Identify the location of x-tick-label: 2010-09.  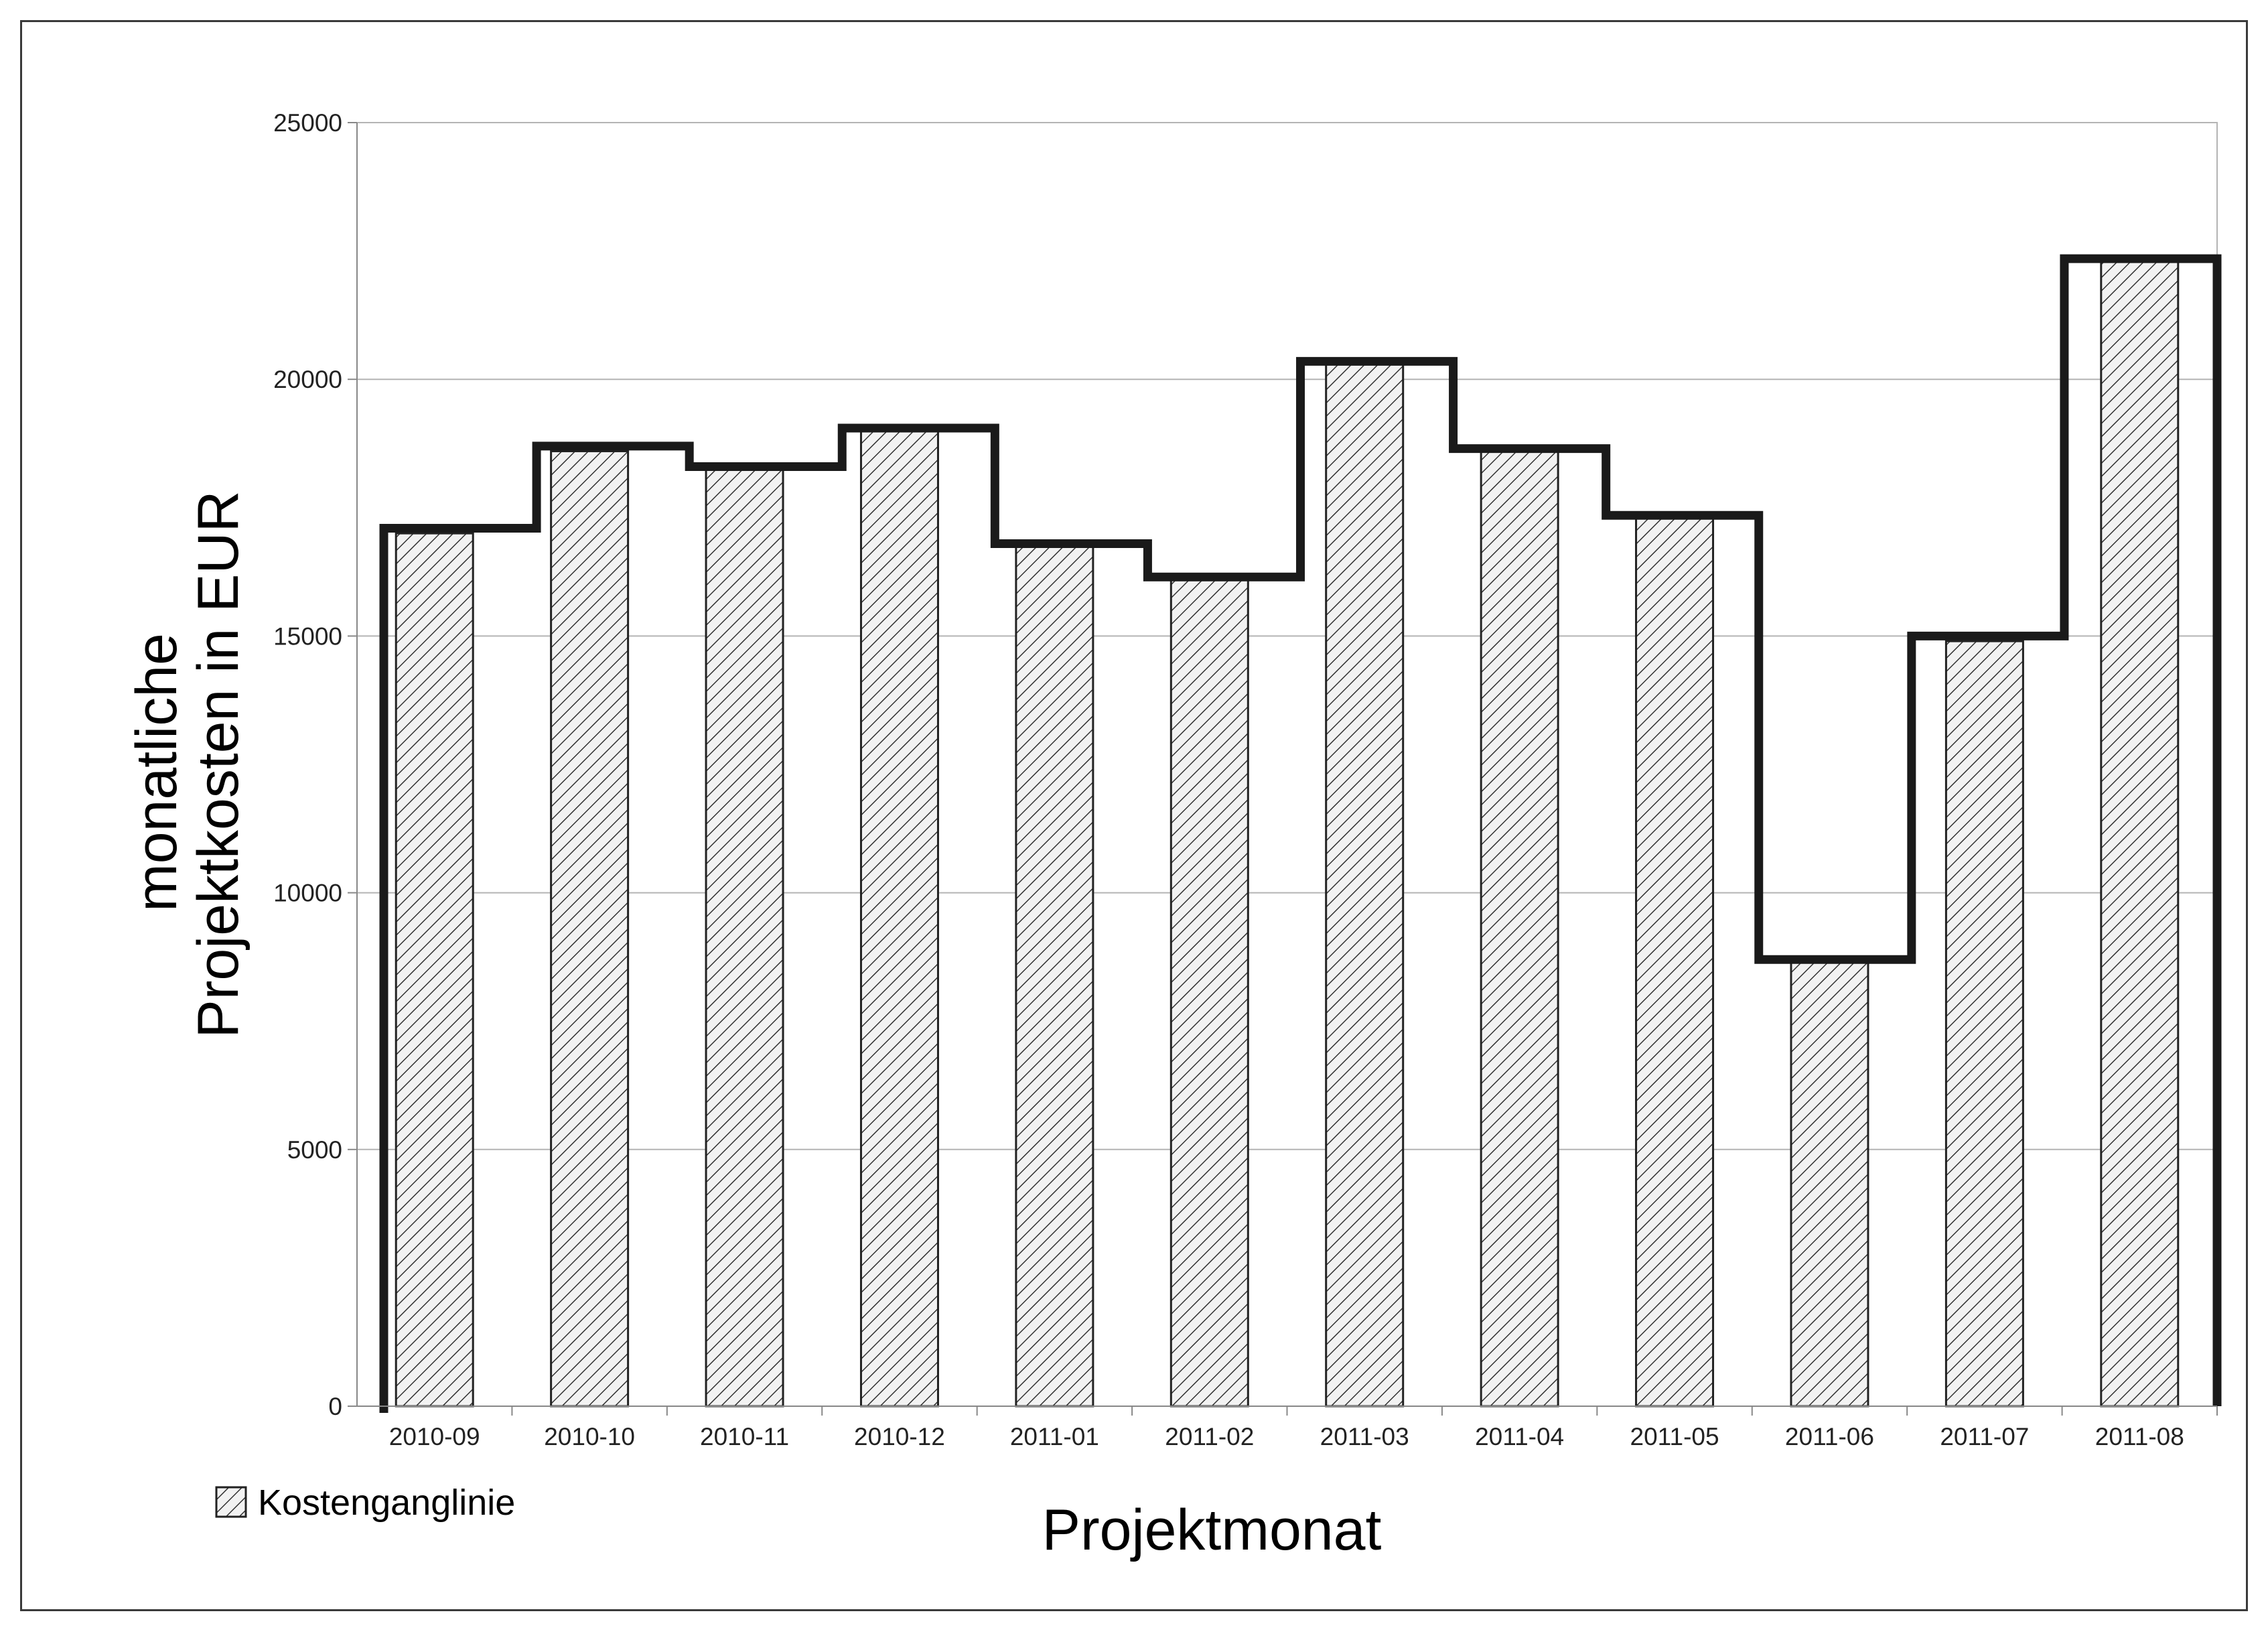
(434, 1436).